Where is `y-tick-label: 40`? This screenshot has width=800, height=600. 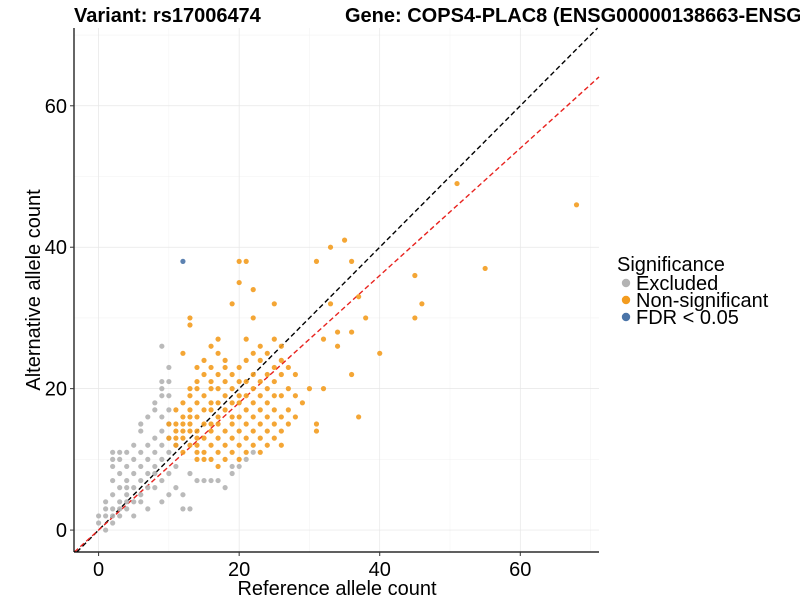 y-tick-label: 40 is located at coordinates (56, 248).